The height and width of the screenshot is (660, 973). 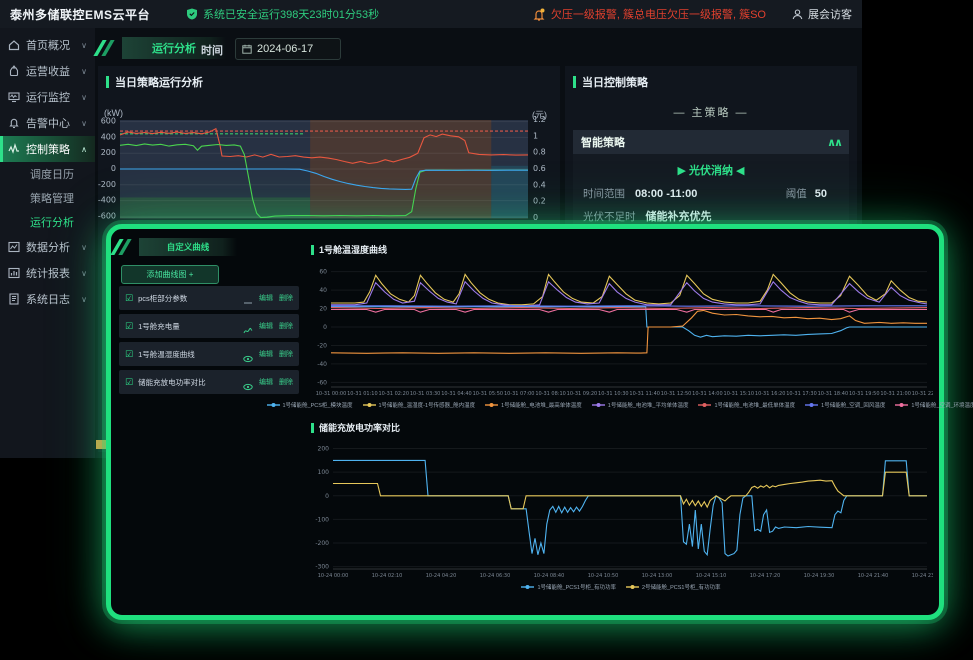 What do you see at coordinates (819, 576) in the screenshot?
I see `svg-text: 10-24 19:30` at bounding box center [819, 576].